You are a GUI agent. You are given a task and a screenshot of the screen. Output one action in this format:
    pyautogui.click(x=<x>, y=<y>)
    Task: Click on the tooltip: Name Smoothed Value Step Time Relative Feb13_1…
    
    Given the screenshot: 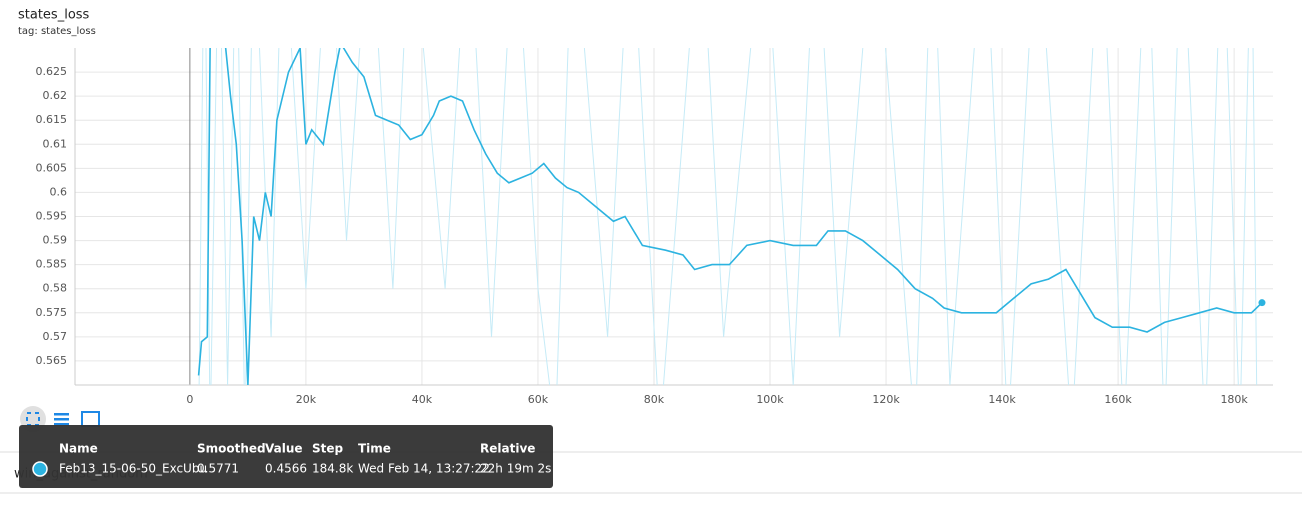 What is the action you would take?
    pyautogui.click(x=286, y=456)
    